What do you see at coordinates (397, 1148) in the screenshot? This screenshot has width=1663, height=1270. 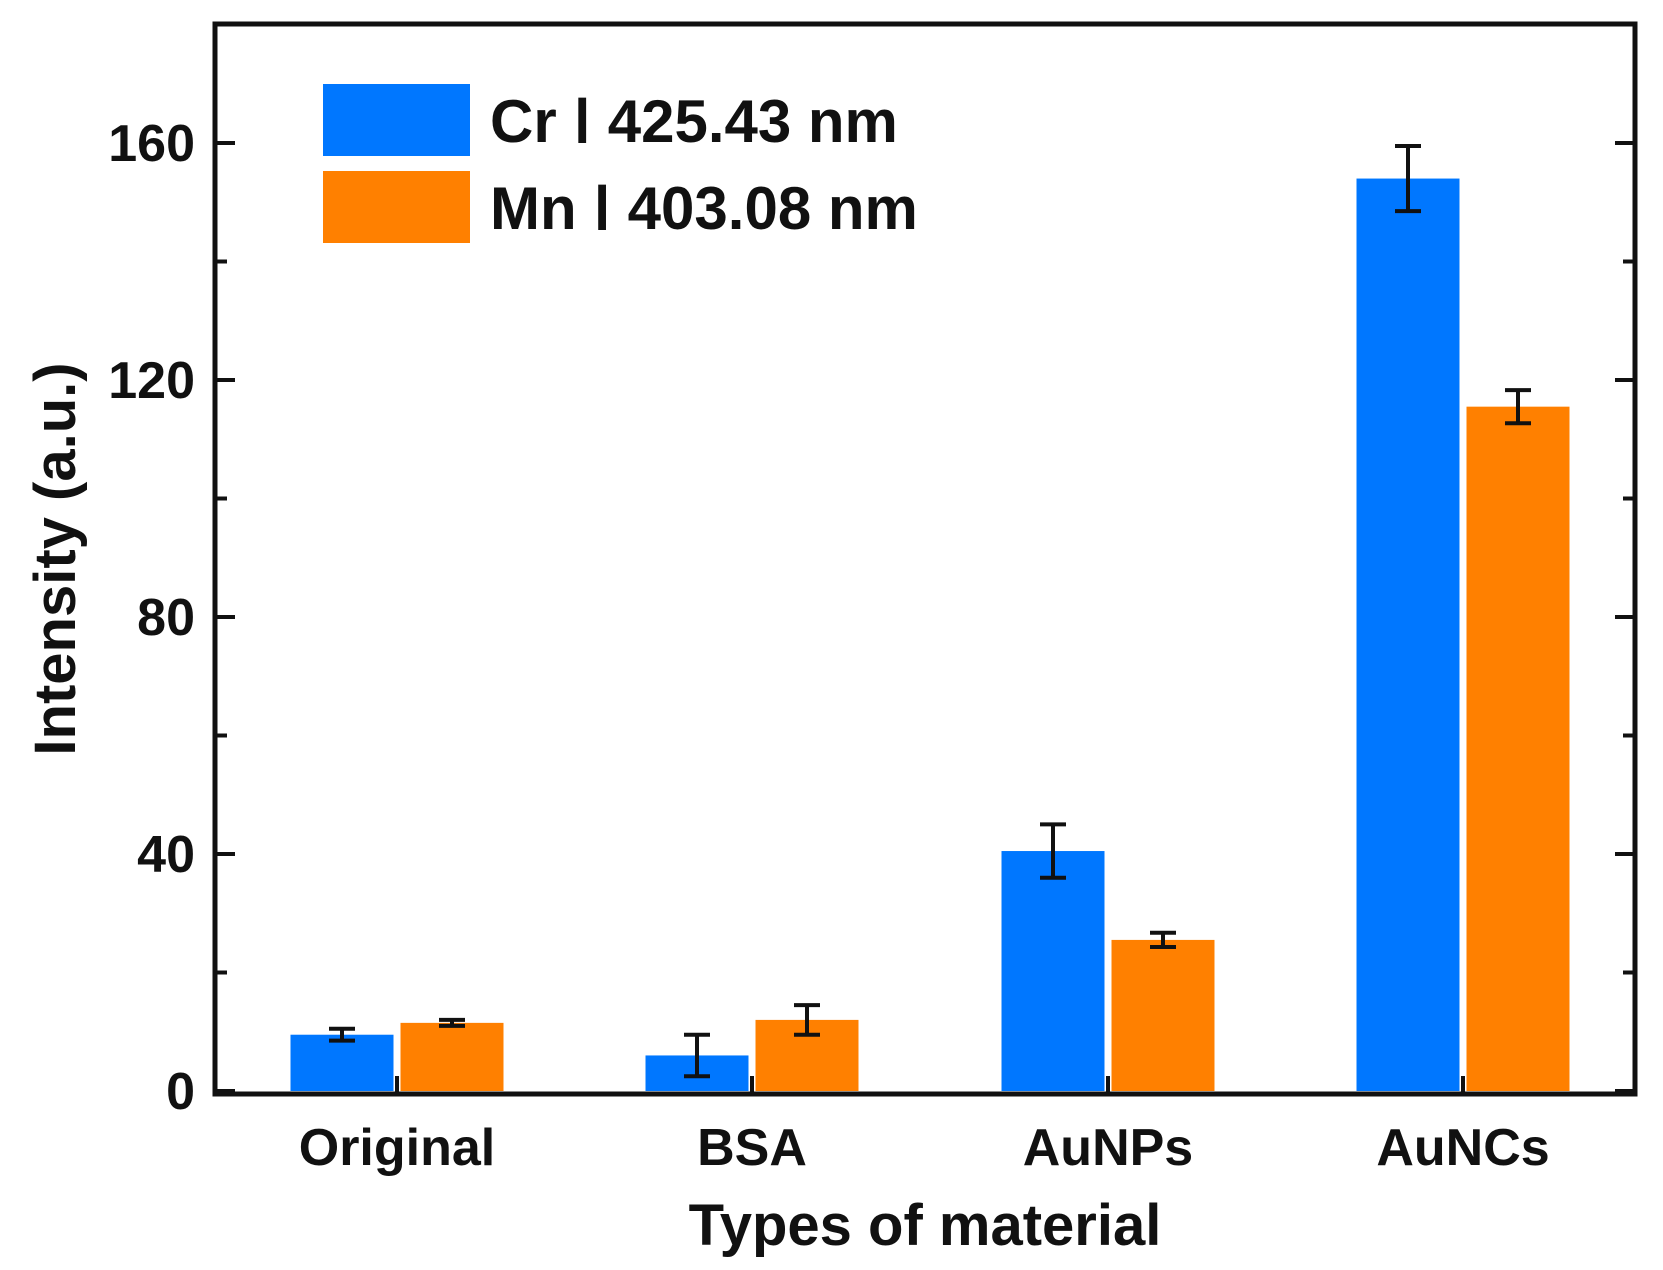 I see `x-tick-label-original: Original` at bounding box center [397, 1148].